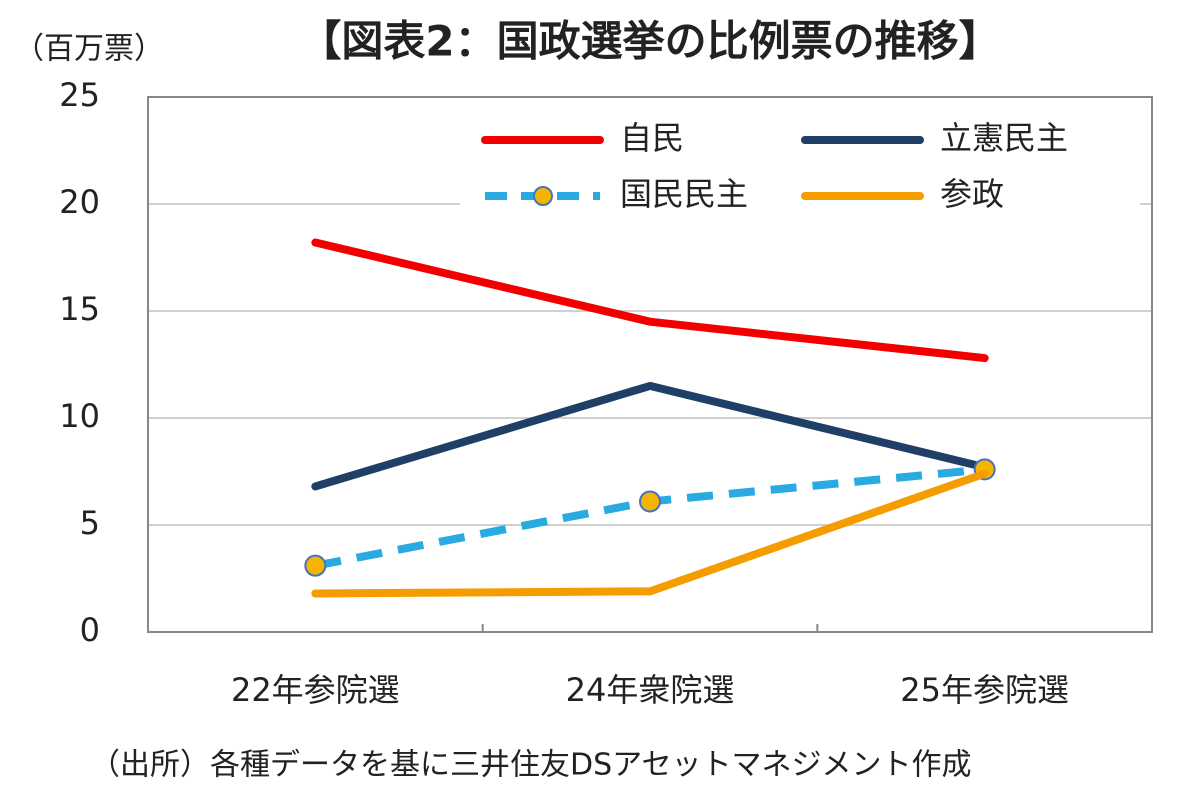  I want to click on legend-box, so click(800, 168).